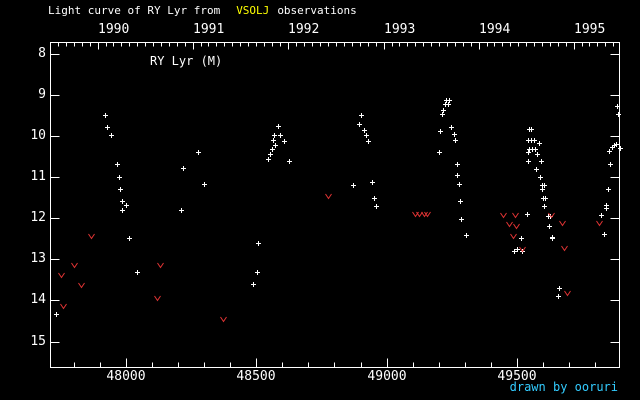 This screenshot has width=640, height=400. What do you see at coordinates (38, 258) in the screenshot?
I see `y-tick-label: 13` at bounding box center [38, 258].